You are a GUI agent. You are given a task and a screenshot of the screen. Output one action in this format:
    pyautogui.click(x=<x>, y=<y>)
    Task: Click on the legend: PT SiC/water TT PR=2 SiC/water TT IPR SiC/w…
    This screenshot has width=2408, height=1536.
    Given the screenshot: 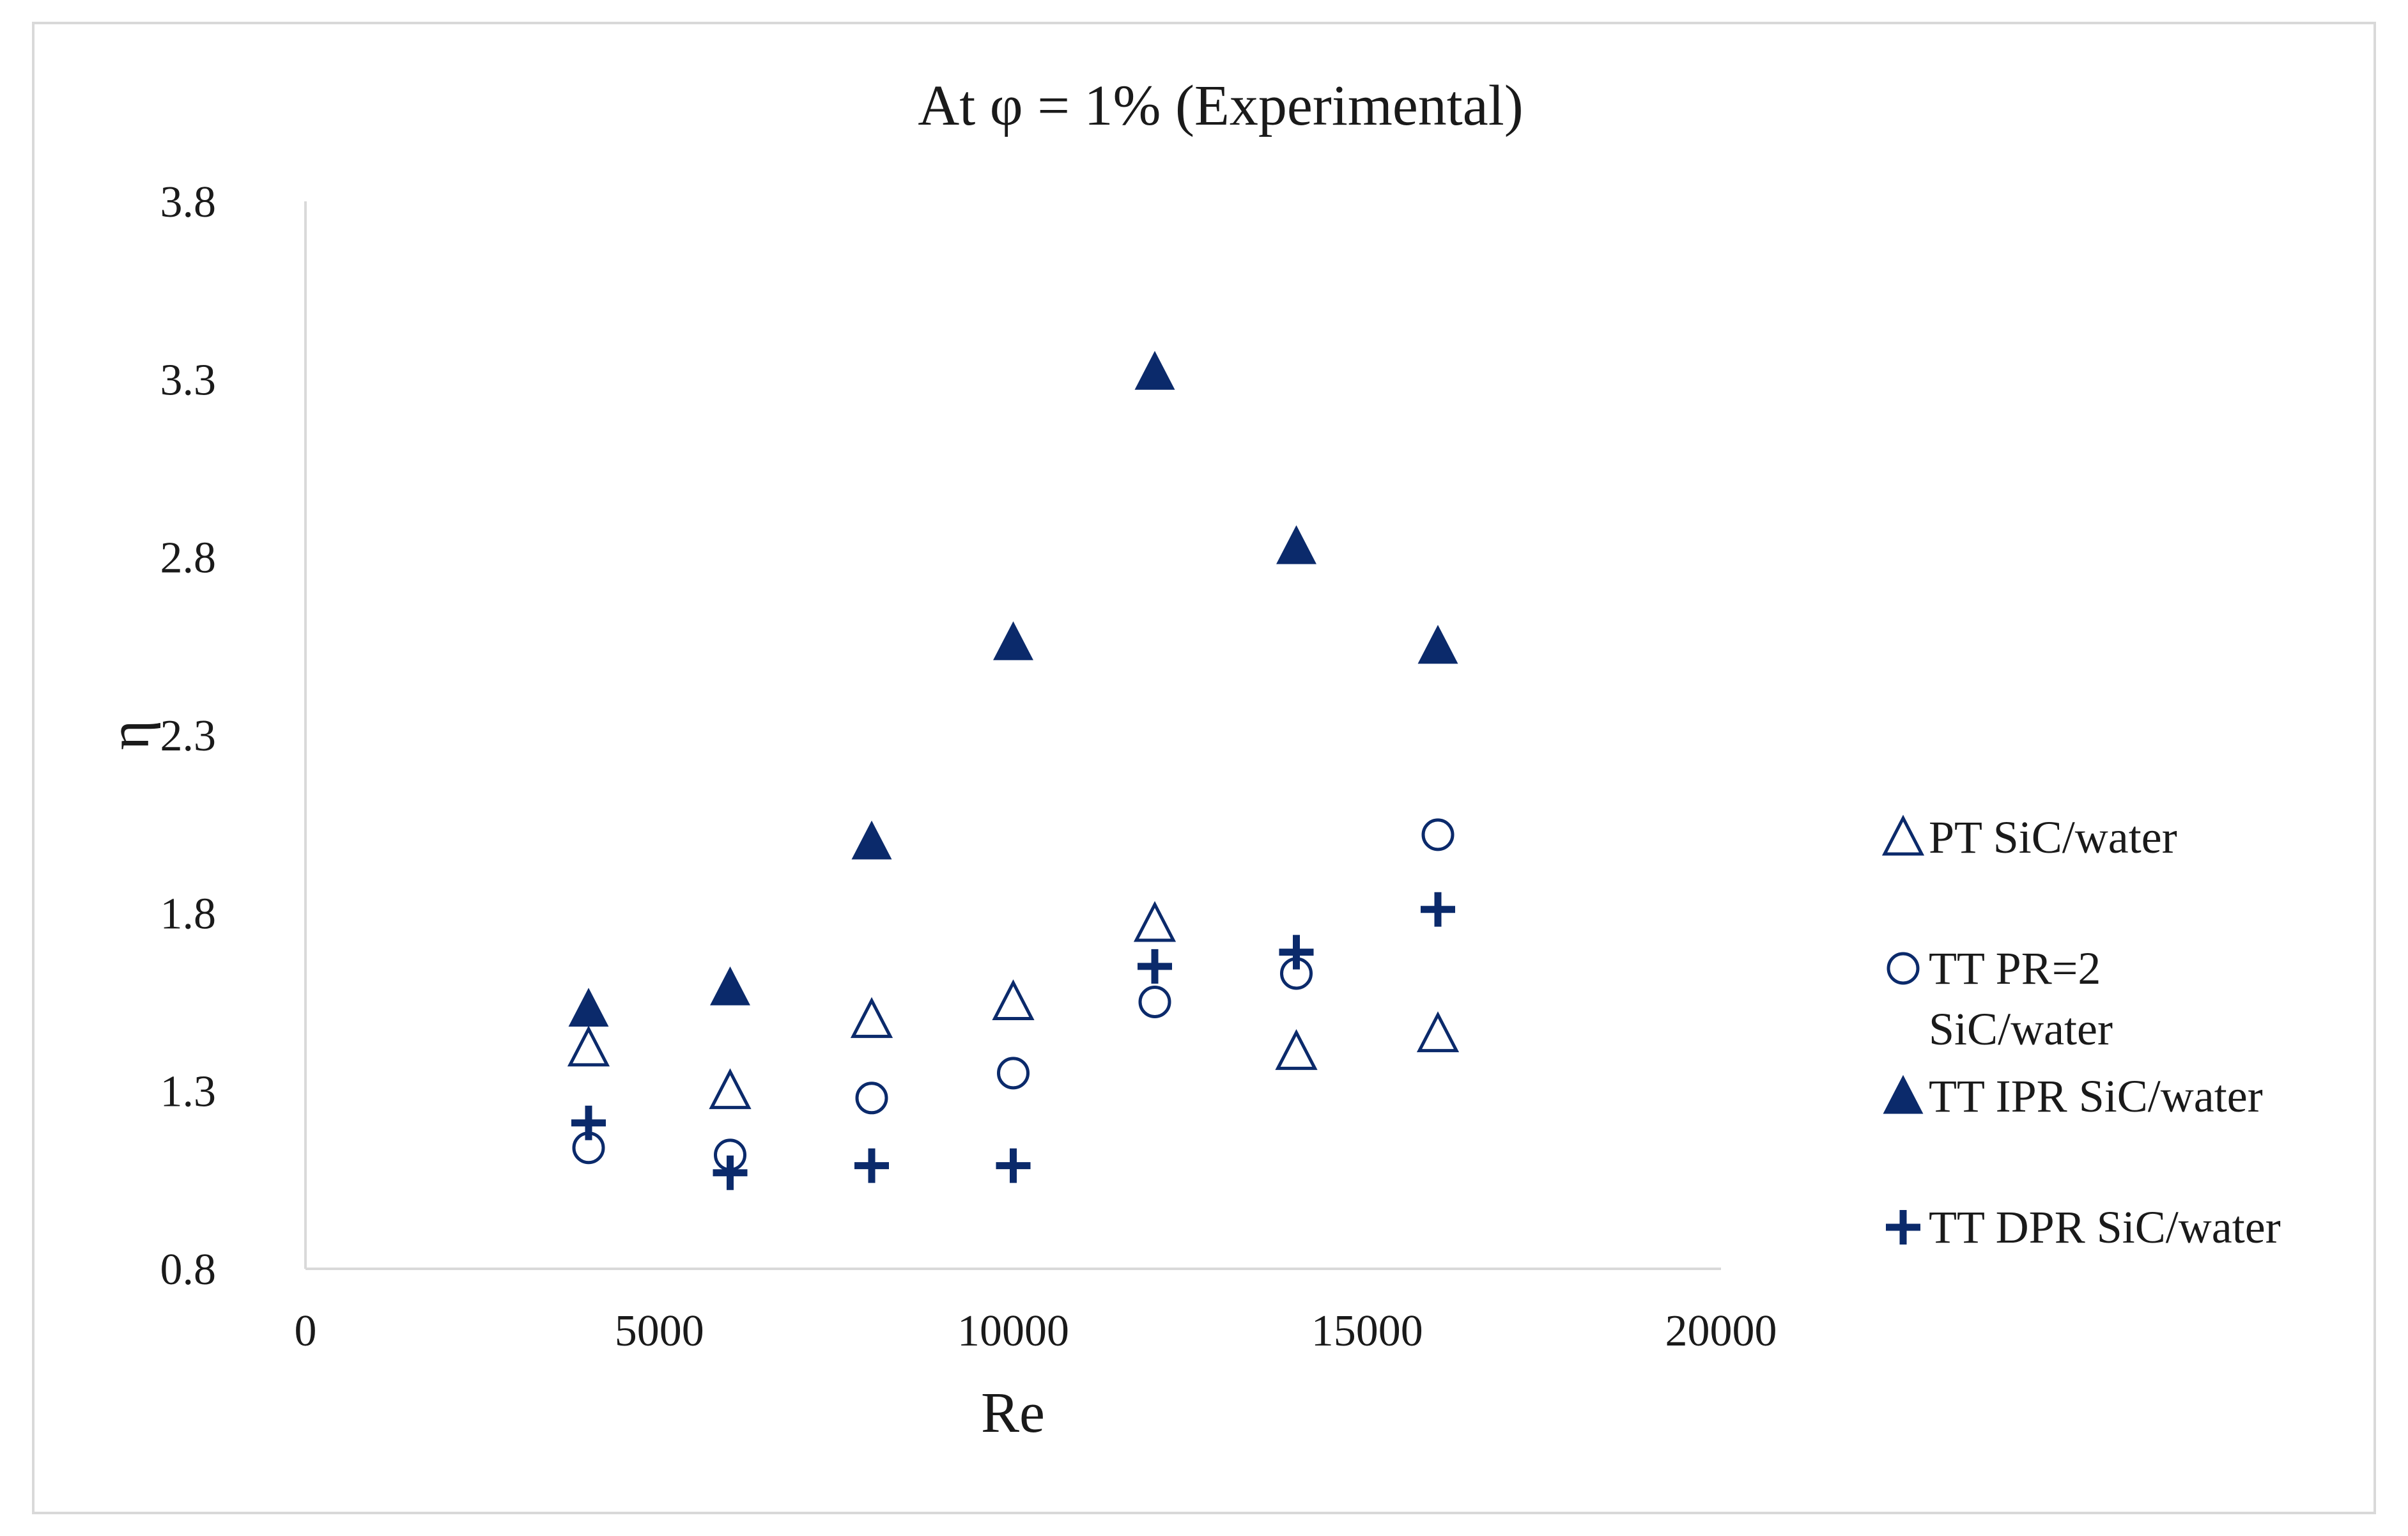 What is the action you would take?
    pyautogui.click(x=2081, y=1032)
    